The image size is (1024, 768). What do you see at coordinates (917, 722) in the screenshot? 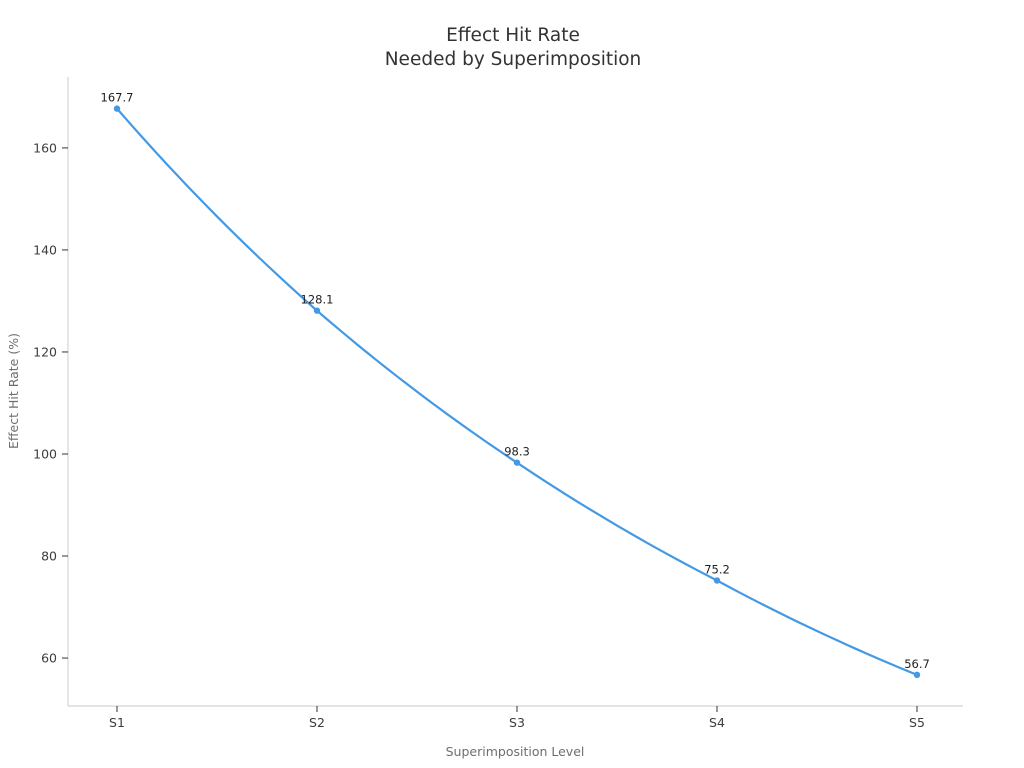
I see `x-axis-tick-label: S5` at bounding box center [917, 722].